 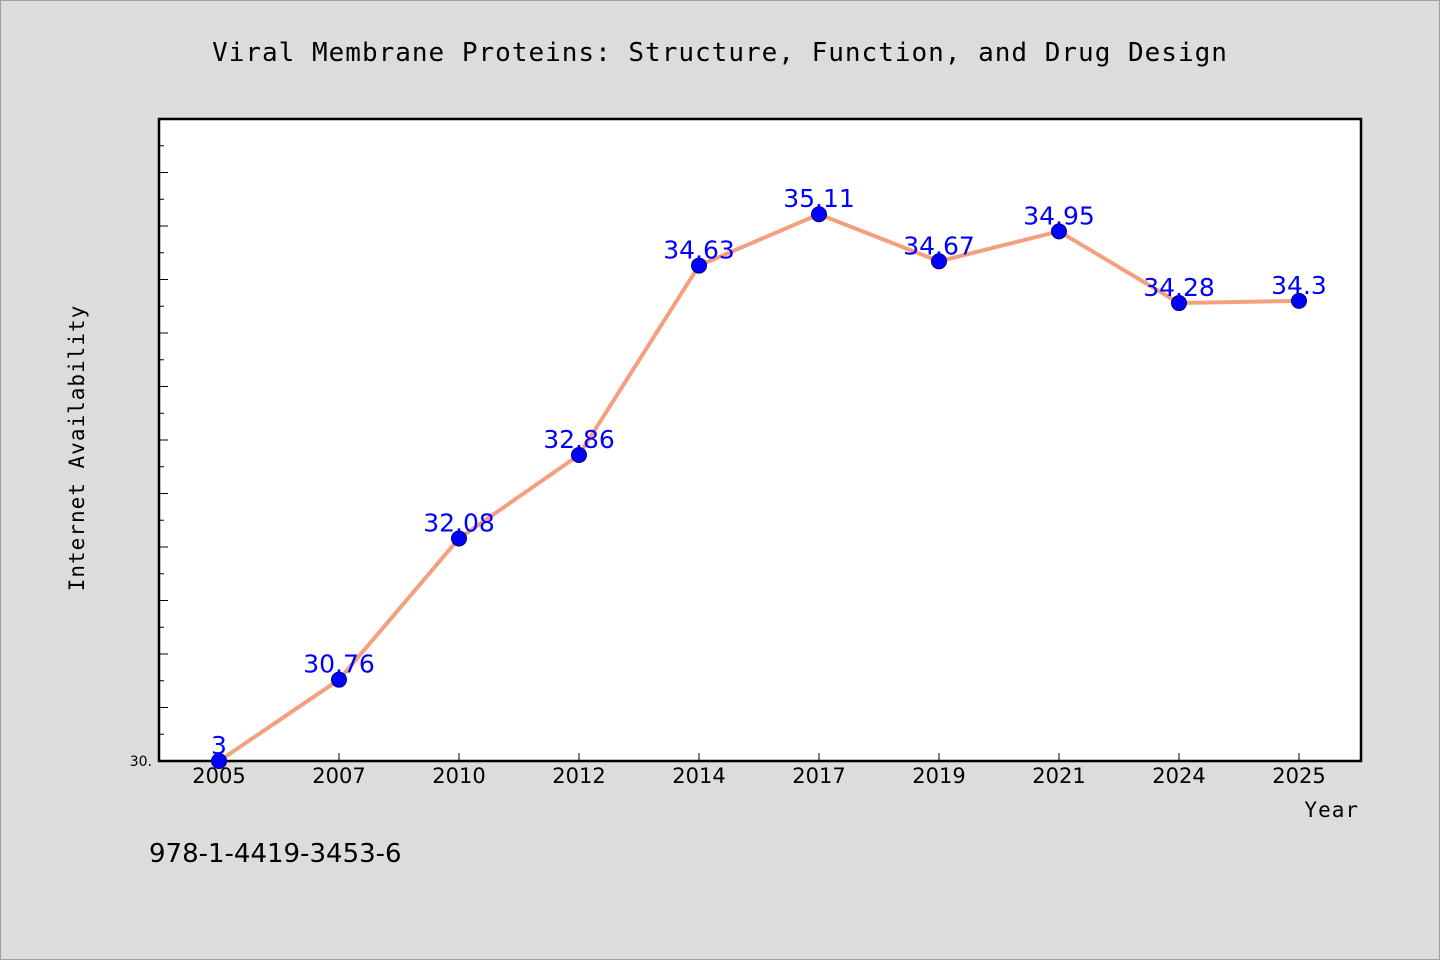 What do you see at coordinates (579, 439) in the screenshot?
I see `data-label: 32.86` at bounding box center [579, 439].